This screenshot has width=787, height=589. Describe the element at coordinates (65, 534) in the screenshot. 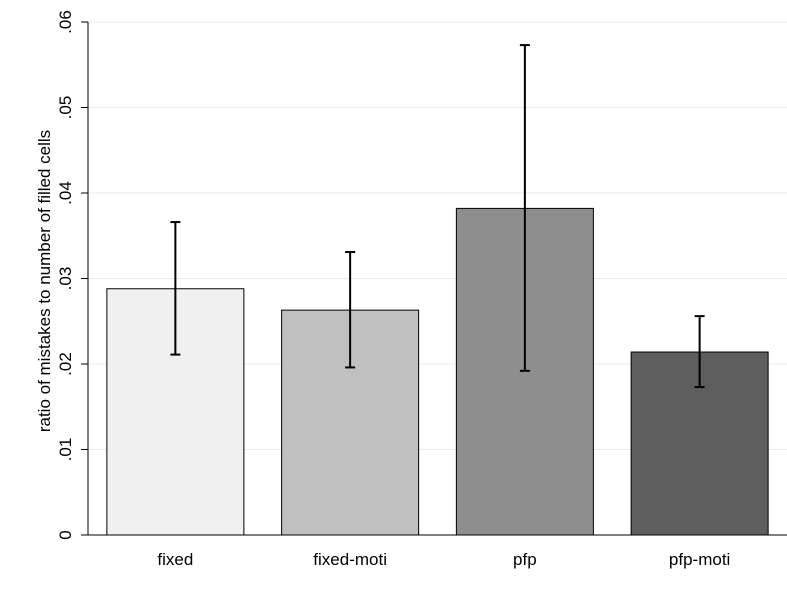

I see `y-tick-label: 0` at that location.